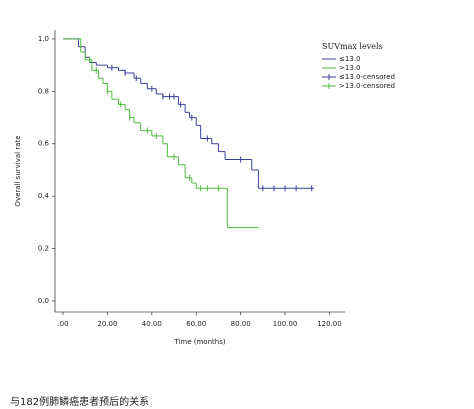 The width and height of the screenshot is (474, 409). What do you see at coordinates (62, 324) in the screenshot?
I see `x-tick-label: .00` at bounding box center [62, 324].